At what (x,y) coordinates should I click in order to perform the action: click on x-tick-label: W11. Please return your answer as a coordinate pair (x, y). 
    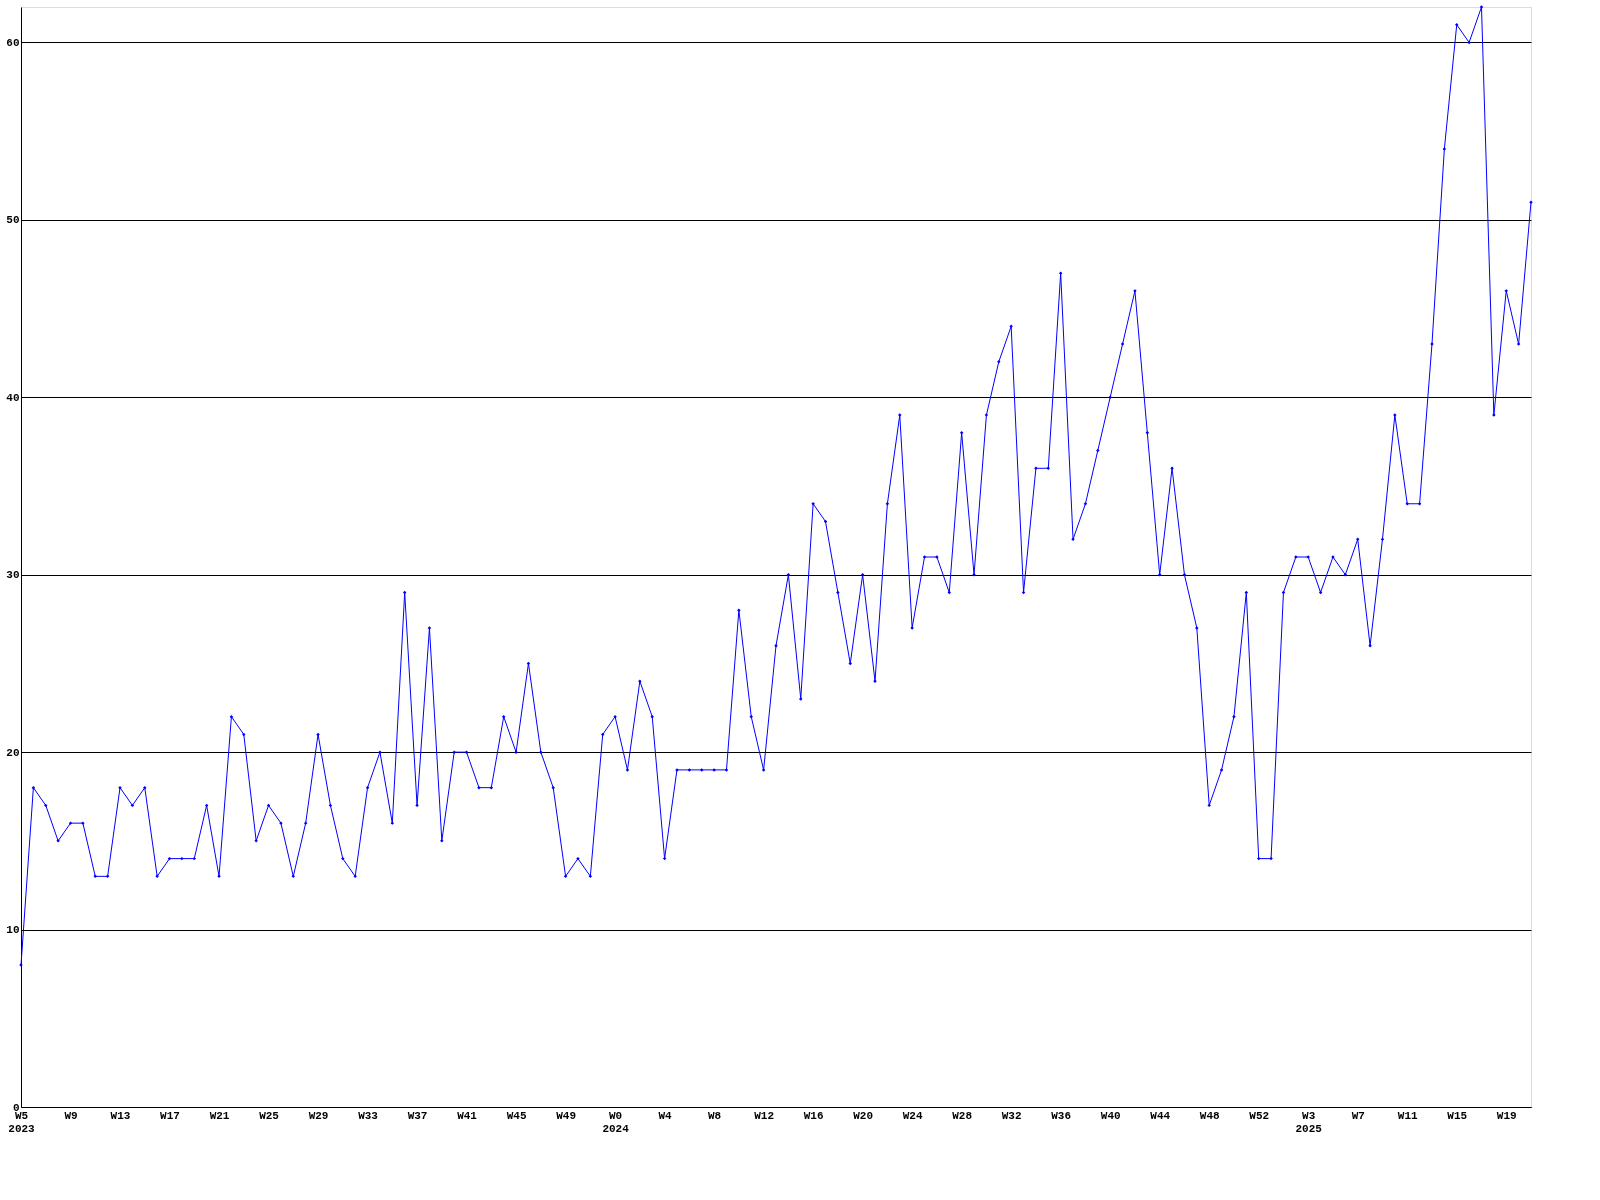
    Looking at the image, I should click on (1408, 1115).